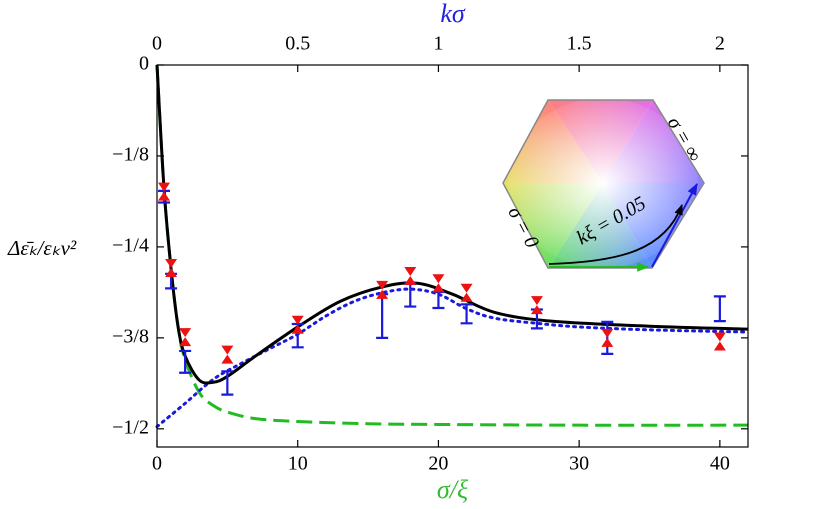 The height and width of the screenshot is (509, 830). Describe the element at coordinates (604, 185) in the screenshot. I see `color-hexagon-inset: σ = ∞ kξ = 0.05 σ = 0` at that location.